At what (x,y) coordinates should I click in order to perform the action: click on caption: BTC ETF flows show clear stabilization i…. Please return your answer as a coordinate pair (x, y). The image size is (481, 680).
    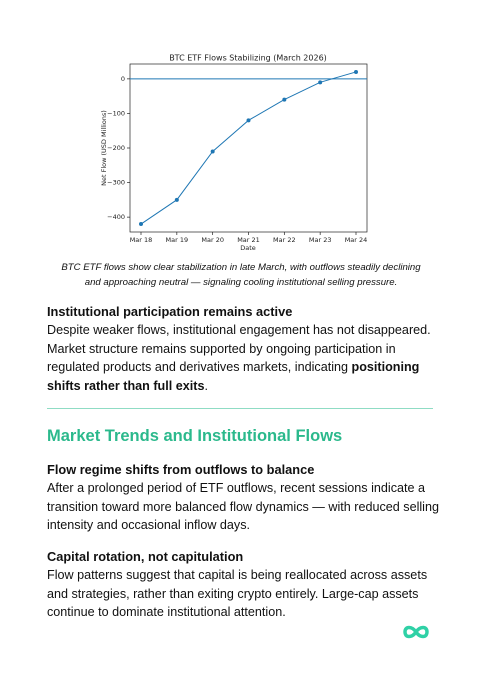
    Looking at the image, I should click on (241, 275).